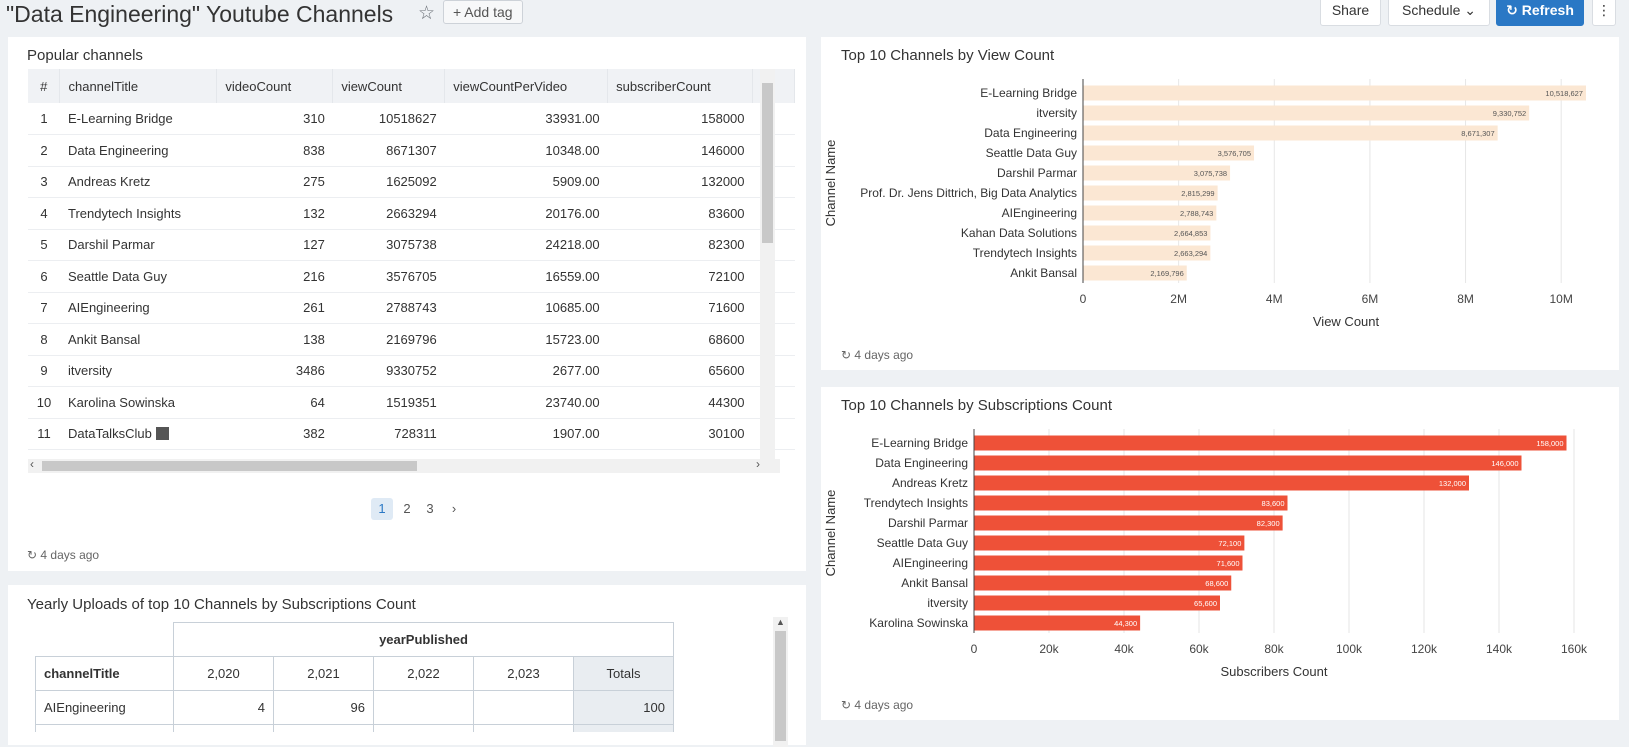 This screenshot has width=1629, height=747. Describe the element at coordinates (526, 86) in the screenshot. I see `col-header-view-count-per-video: viewCountPerVideo` at that location.